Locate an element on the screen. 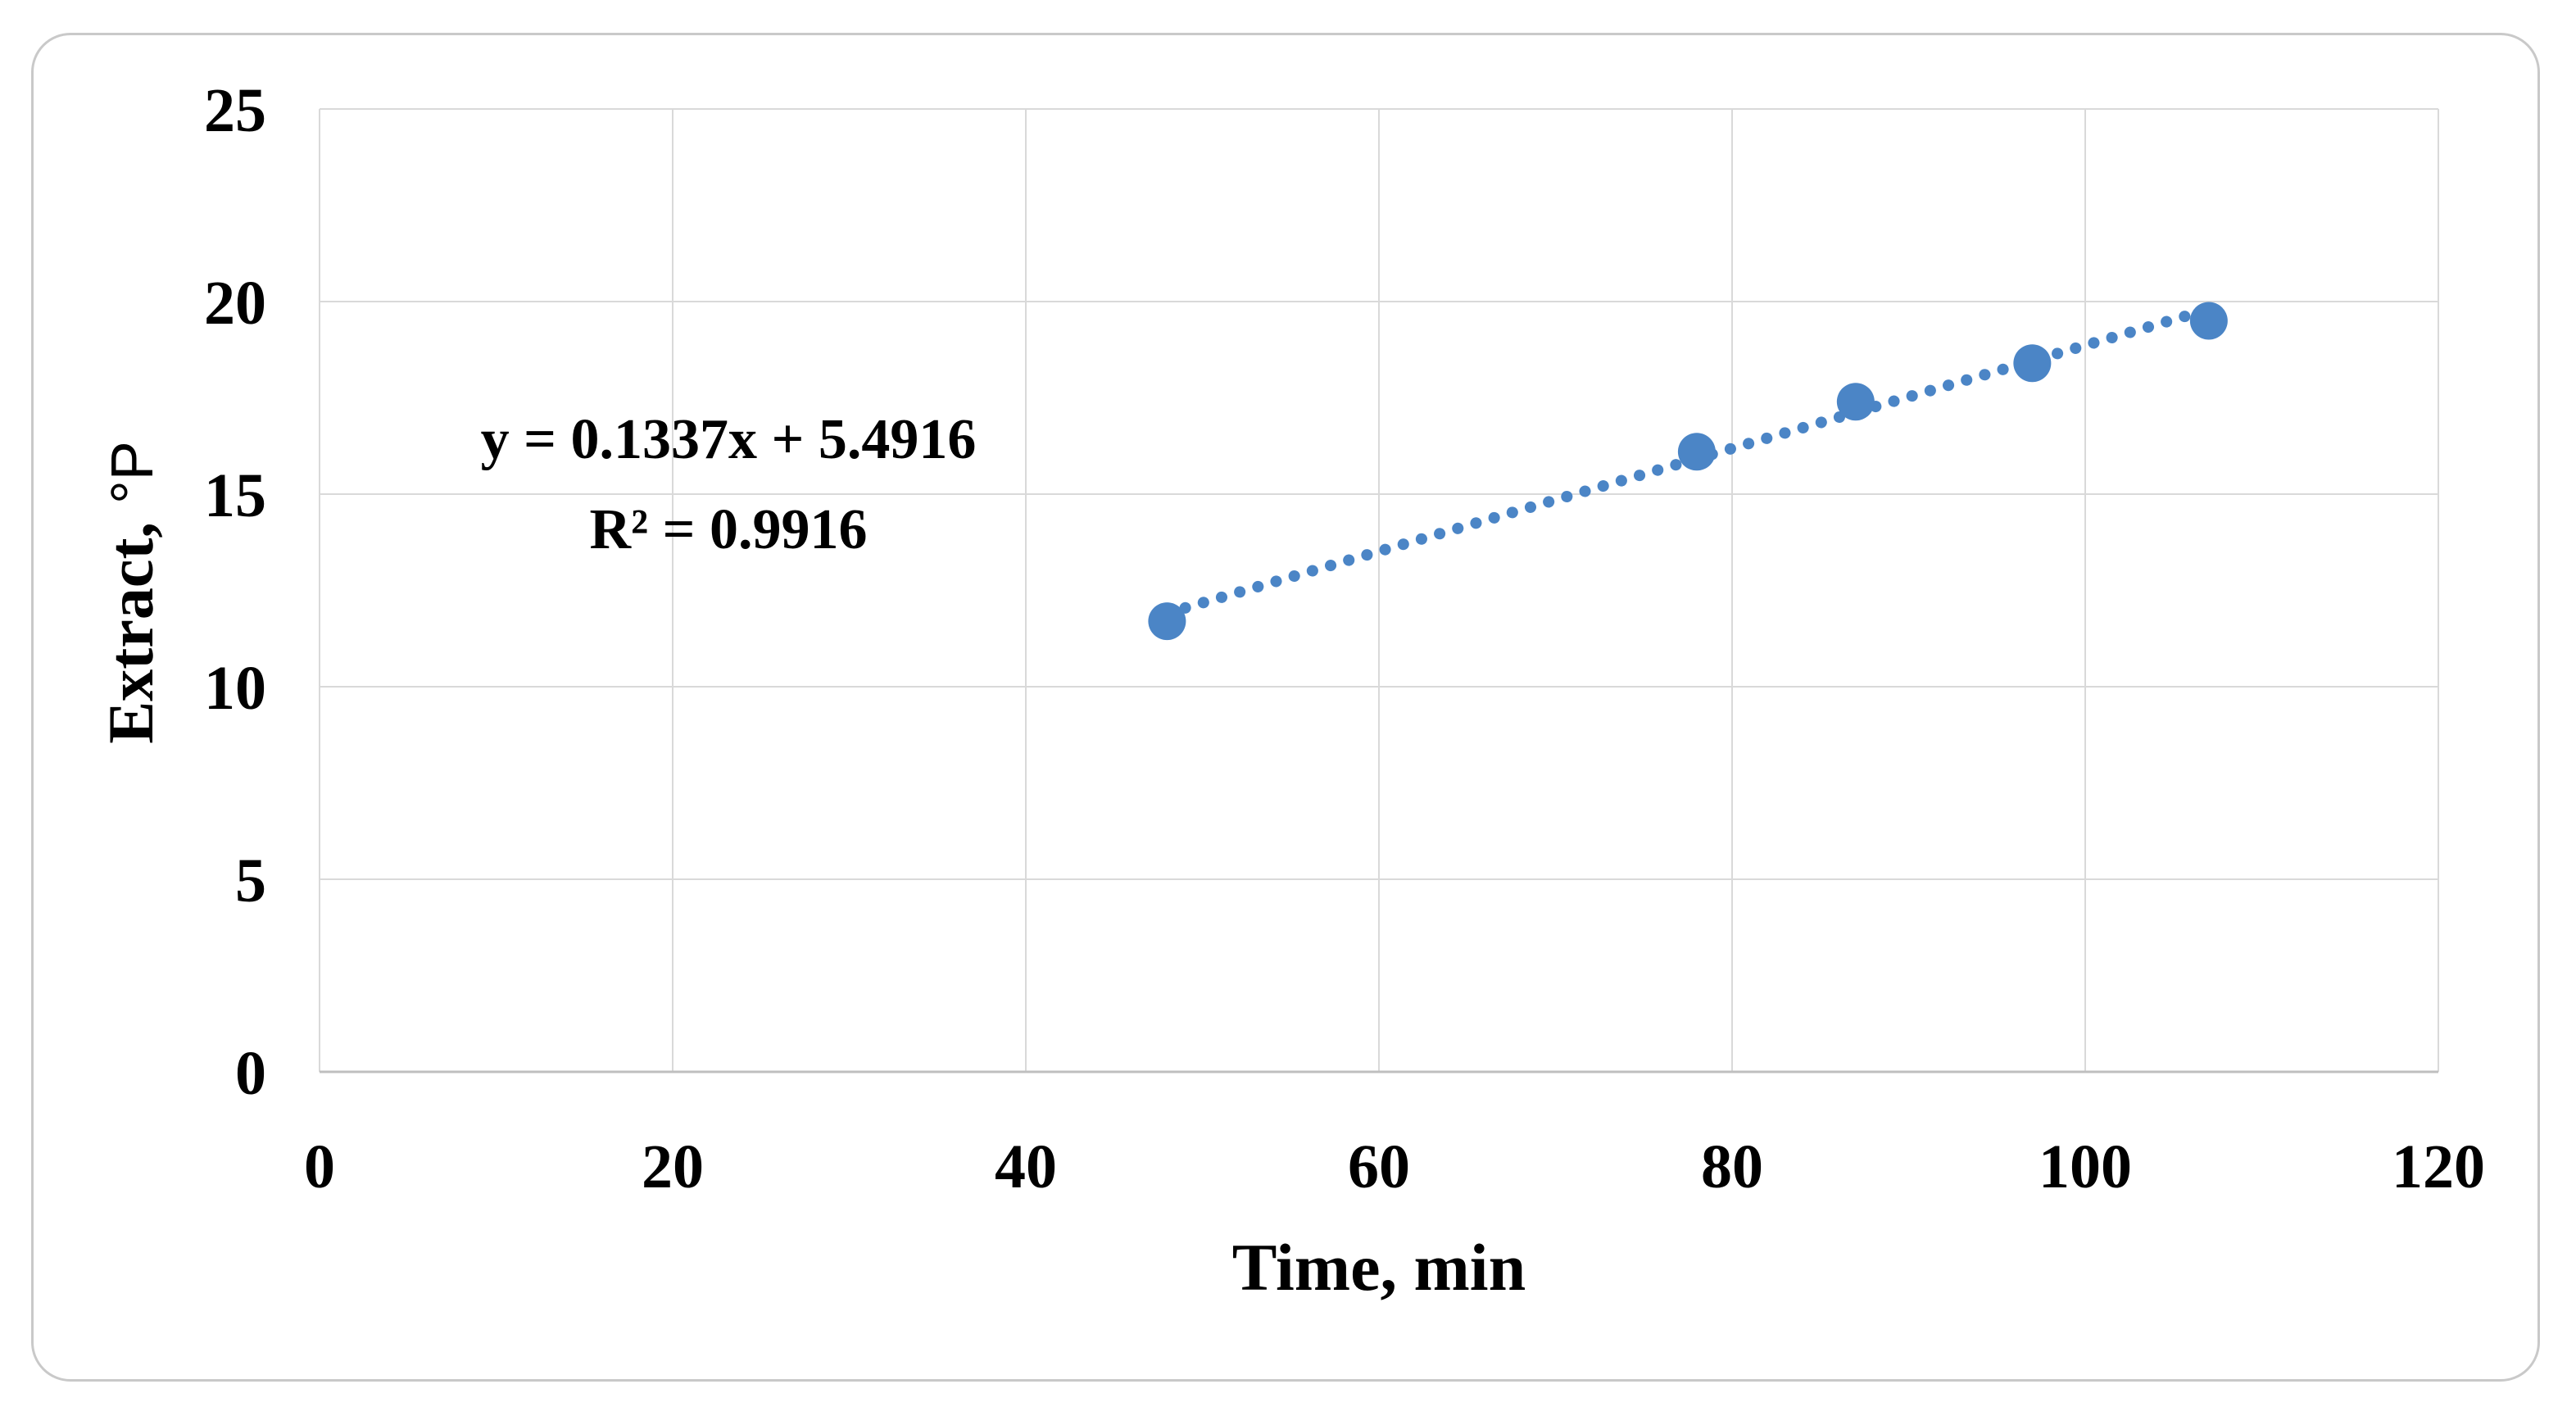  y-tick-label: 15 is located at coordinates (235, 496).